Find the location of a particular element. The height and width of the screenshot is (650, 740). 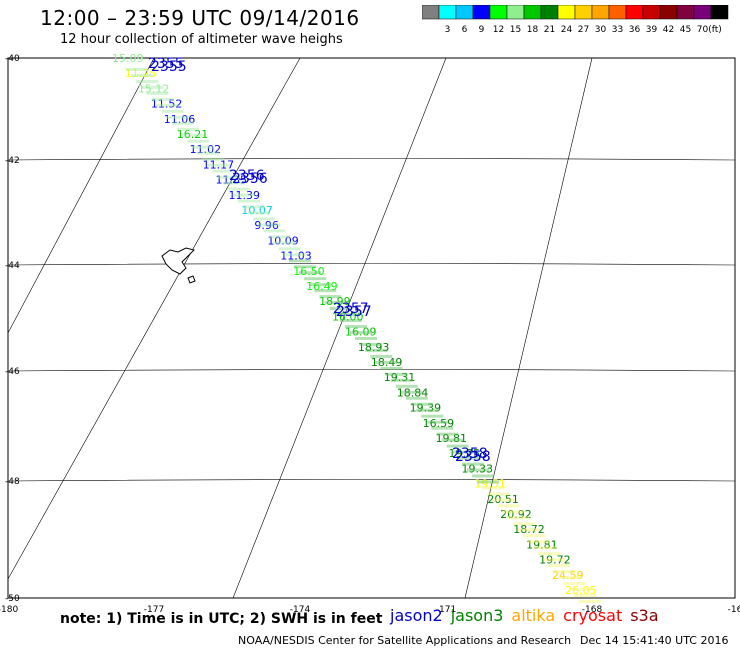

legend-label: 36 is located at coordinates (635, 30).